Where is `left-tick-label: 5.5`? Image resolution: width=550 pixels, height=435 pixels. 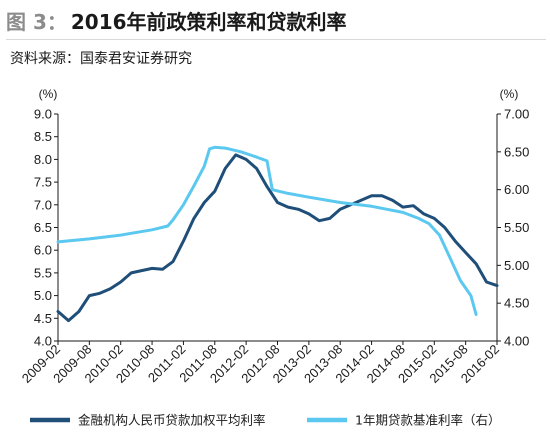 left-tick-label: 5.5 is located at coordinates (43, 272).